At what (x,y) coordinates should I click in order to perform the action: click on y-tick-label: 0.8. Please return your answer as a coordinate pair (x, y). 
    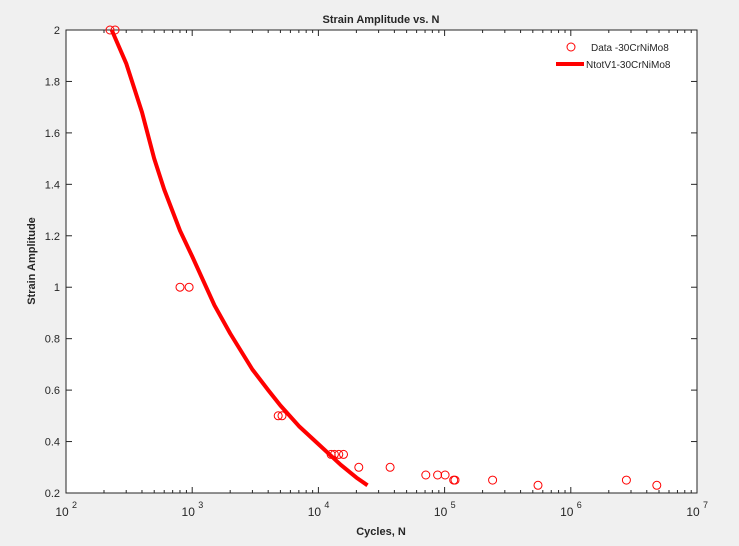
    Looking at the image, I should click on (52, 340).